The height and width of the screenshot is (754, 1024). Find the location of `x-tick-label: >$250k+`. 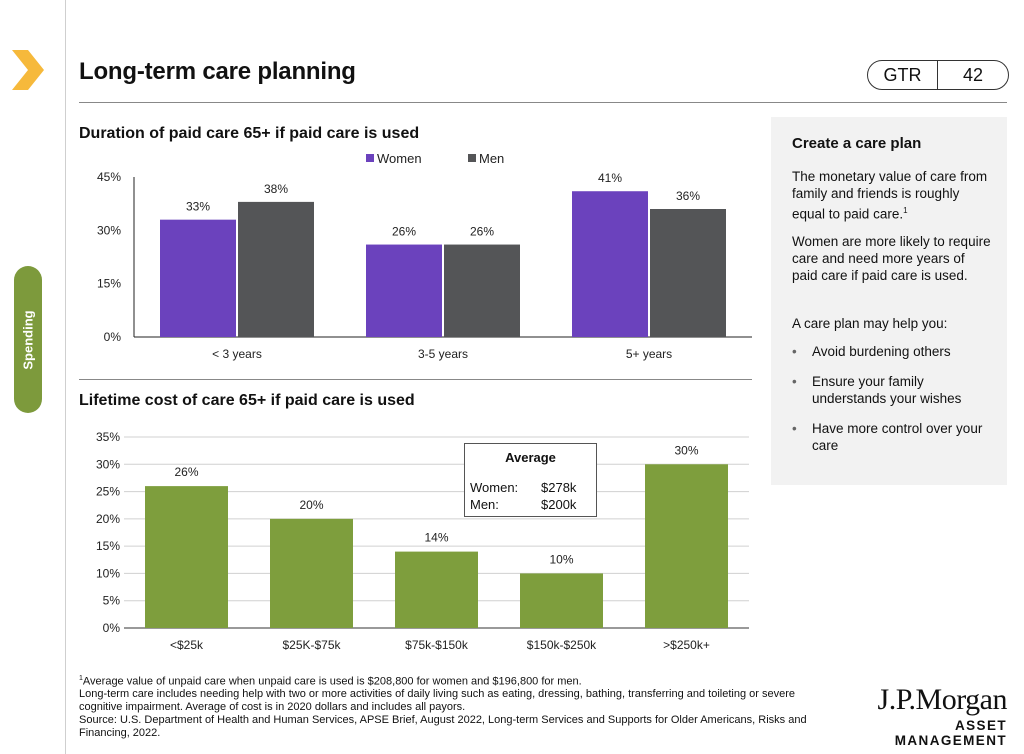

x-tick-label: >$250k+ is located at coordinates (686, 645).